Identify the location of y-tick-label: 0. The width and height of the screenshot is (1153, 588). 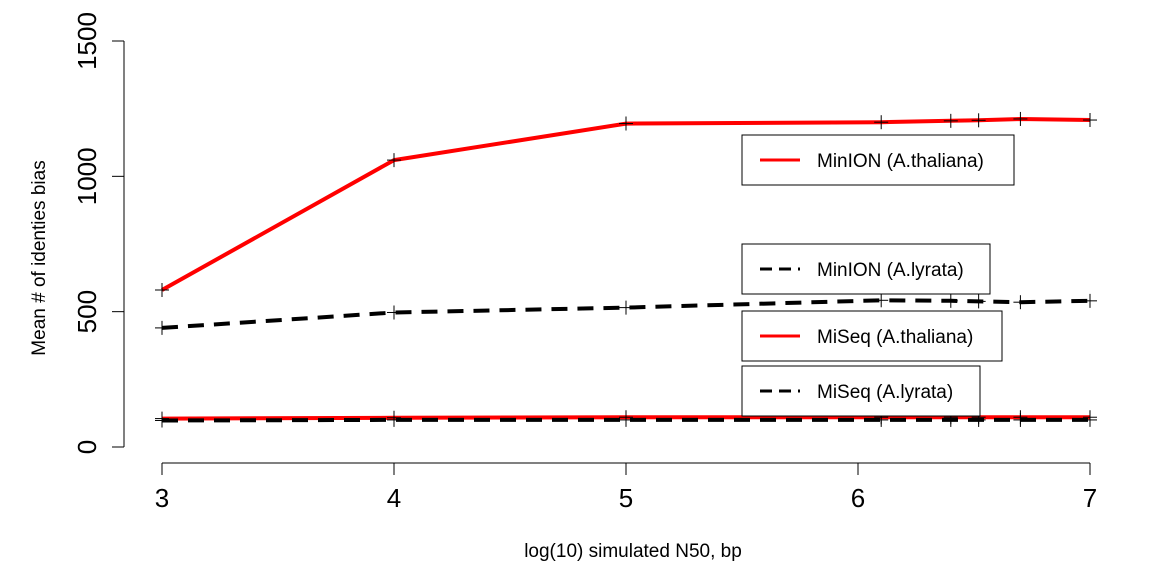
(87, 447).